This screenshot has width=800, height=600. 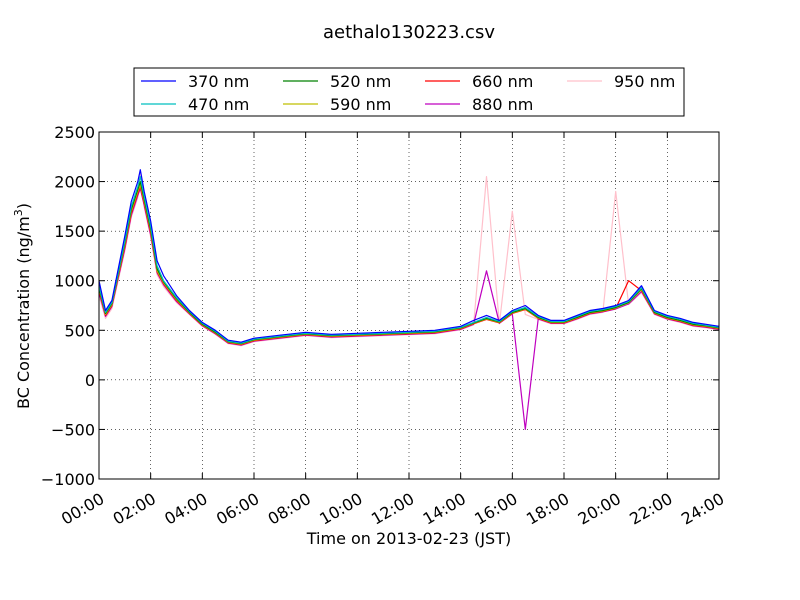 I want to click on y-tick-label: 2500, so click(x=74, y=132).